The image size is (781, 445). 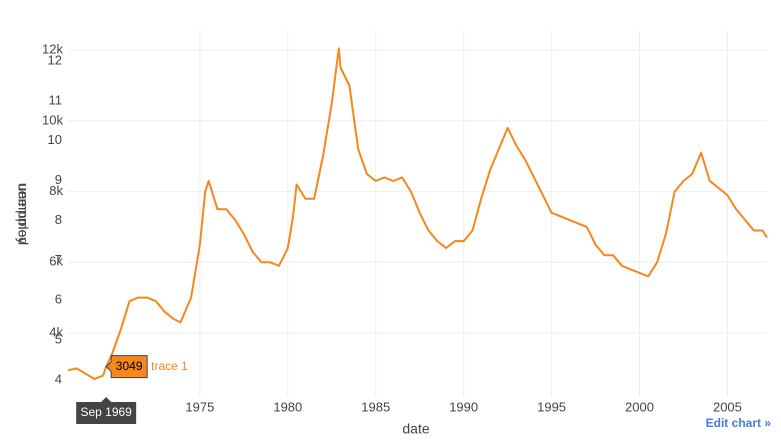 What do you see at coordinates (463, 406) in the screenshot?
I see `x-tick-label: 1990` at bounding box center [463, 406].